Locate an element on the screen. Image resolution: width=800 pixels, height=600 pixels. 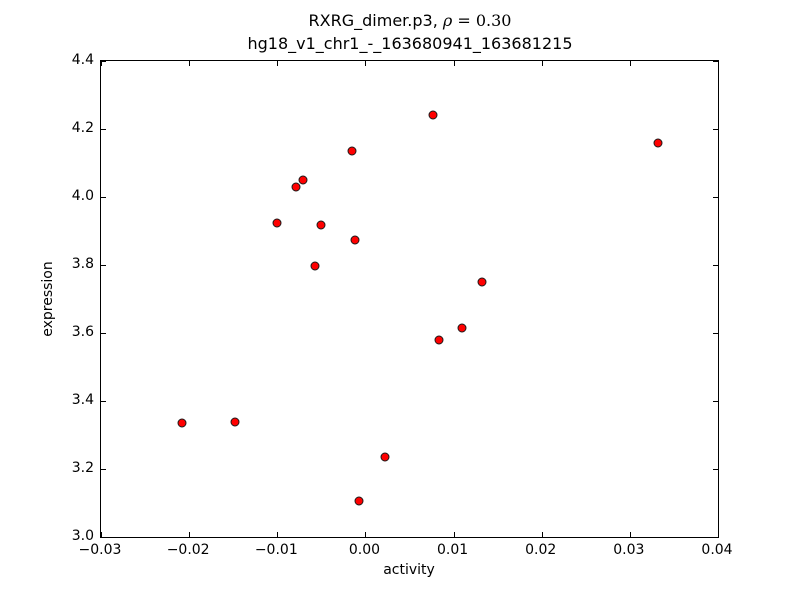
x-tick-label: 0.02 is located at coordinates (541, 550).